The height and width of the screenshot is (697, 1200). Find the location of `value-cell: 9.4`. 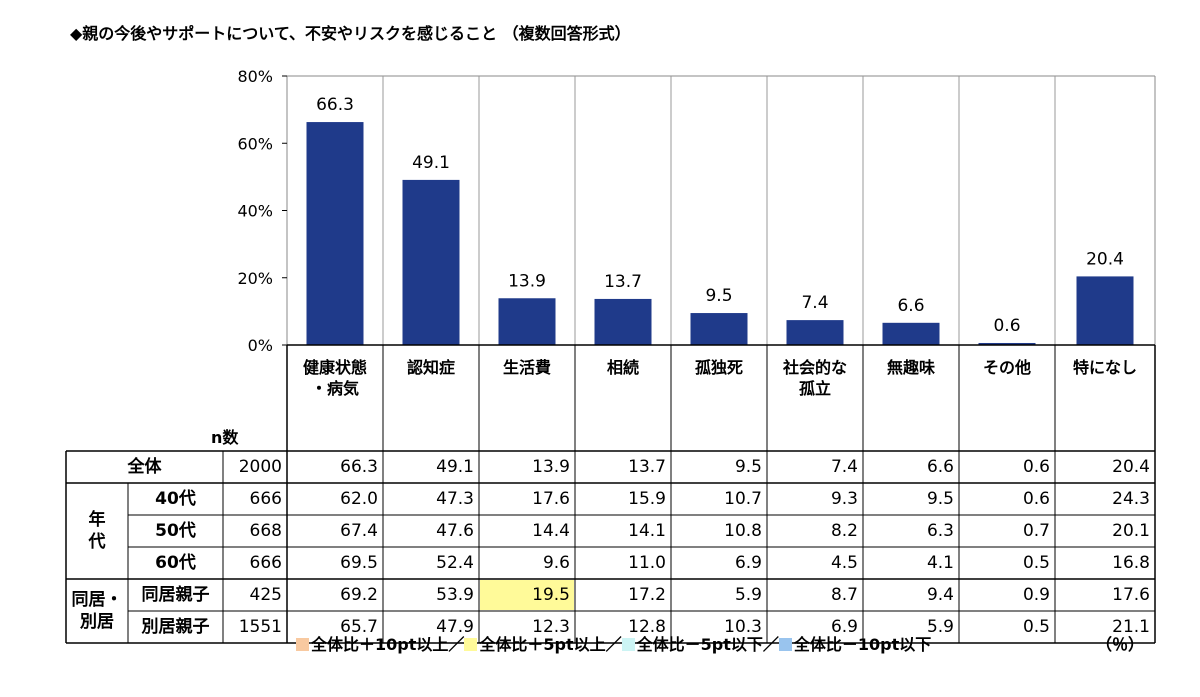

value-cell: 9.4 is located at coordinates (940, 595).